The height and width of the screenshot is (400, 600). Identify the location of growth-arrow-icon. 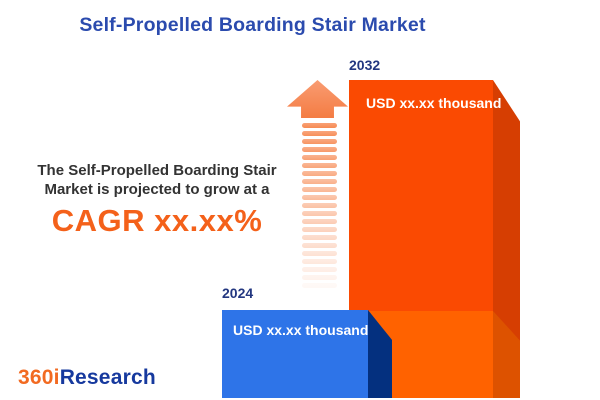
(317, 99).